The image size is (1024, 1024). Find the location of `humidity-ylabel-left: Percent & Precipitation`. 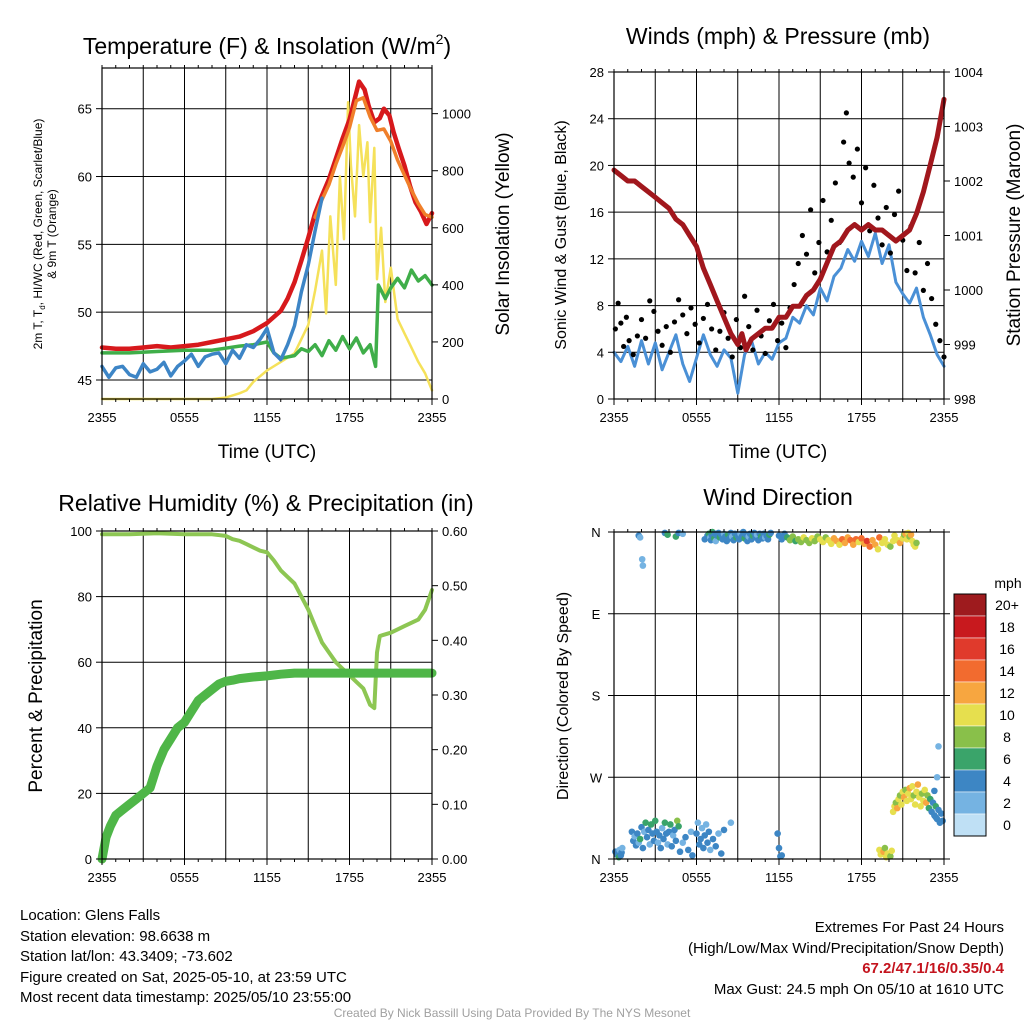

humidity-ylabel-left: Percent & Precipitation is located at coordinates (36, 695).